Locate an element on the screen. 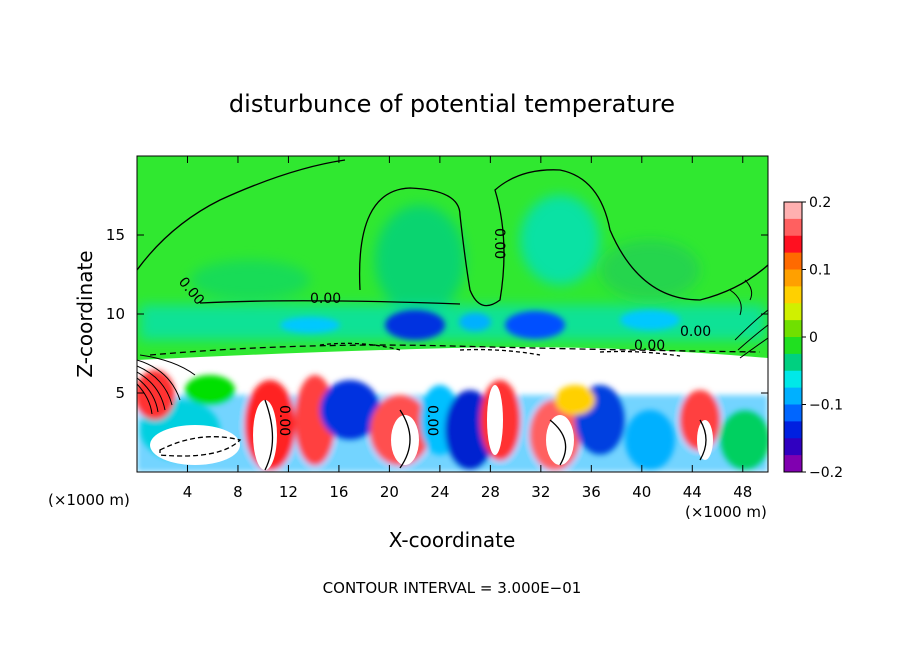 Image resolution: width=904 pixels, height=654 pixels. y-tick-label: 5 is located at coordinates (120, 393).